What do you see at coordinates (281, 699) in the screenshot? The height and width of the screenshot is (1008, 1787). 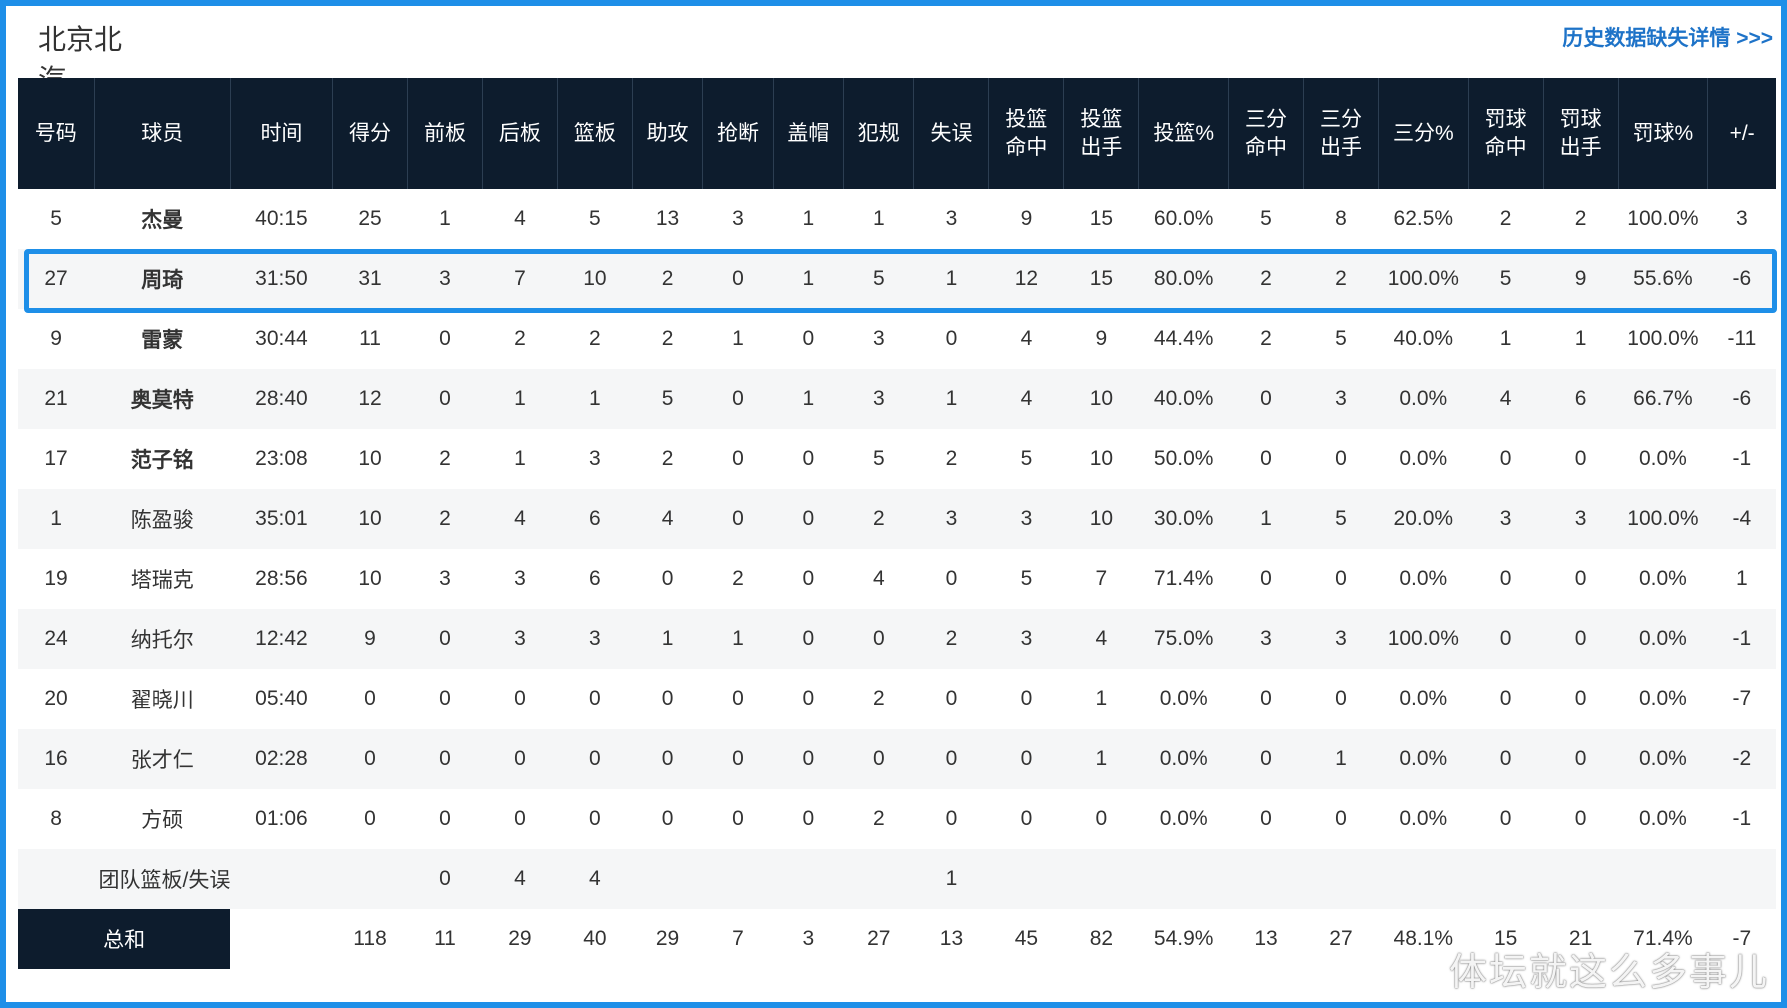 I see `stat-cell: 05:40` at bounding box center [281, 699].